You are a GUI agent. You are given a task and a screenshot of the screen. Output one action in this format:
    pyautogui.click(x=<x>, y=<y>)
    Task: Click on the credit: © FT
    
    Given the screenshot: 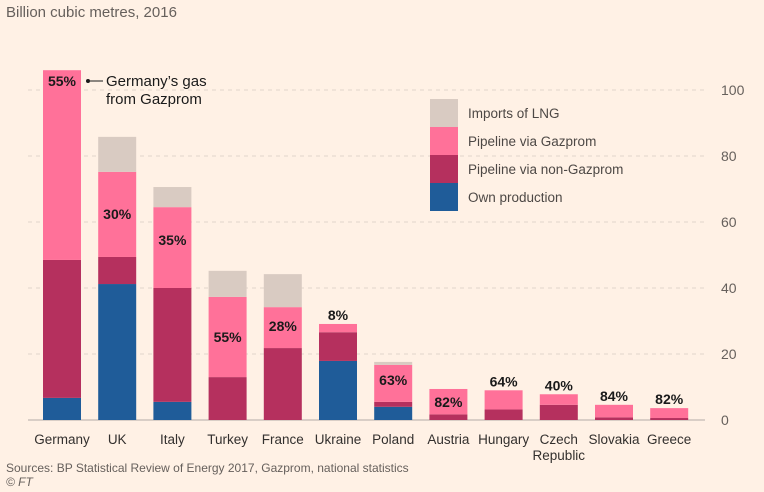 What is the action you would take?
    pyautogui.click(x=19, y=482)
    